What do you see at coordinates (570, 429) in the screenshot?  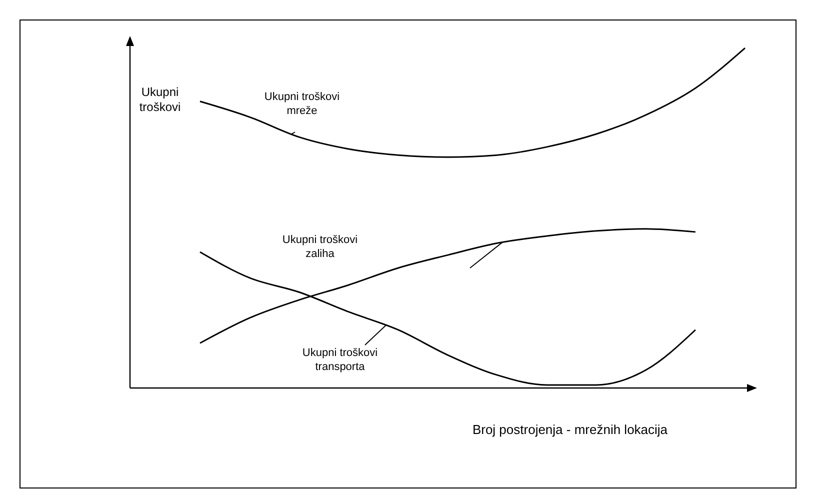 I see `x-axis-title: Broj postrojenja - mrežnih lokacija` at bounding box center [570, 429].